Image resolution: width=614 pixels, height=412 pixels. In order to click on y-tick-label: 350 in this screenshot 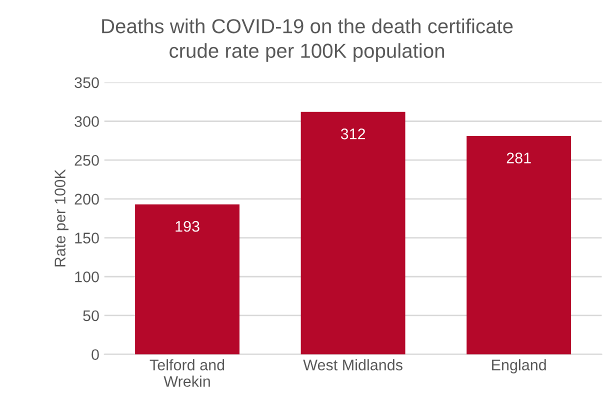, I will do `click(86, 82)`.